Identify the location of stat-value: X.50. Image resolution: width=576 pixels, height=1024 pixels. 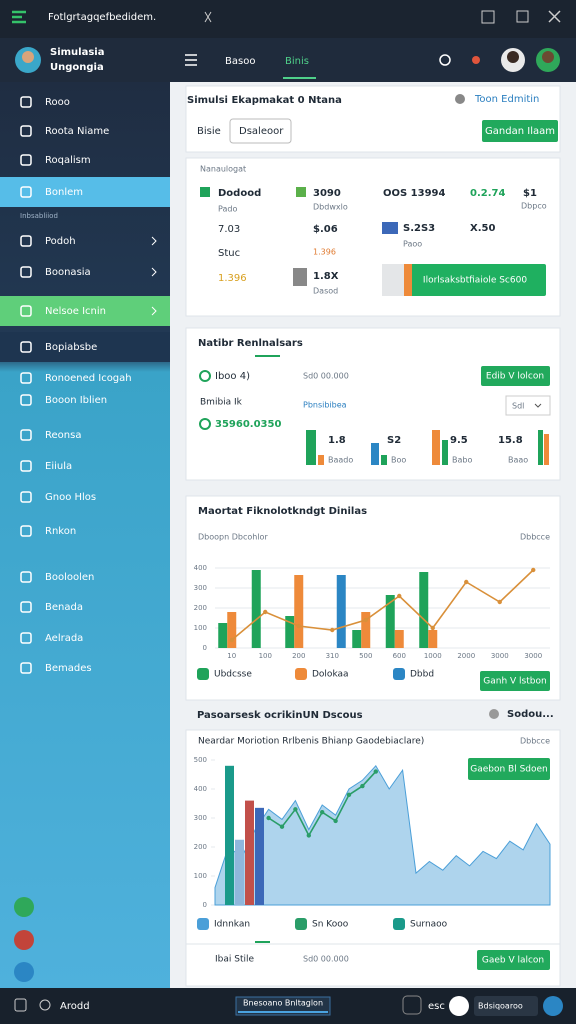
(482, 228).